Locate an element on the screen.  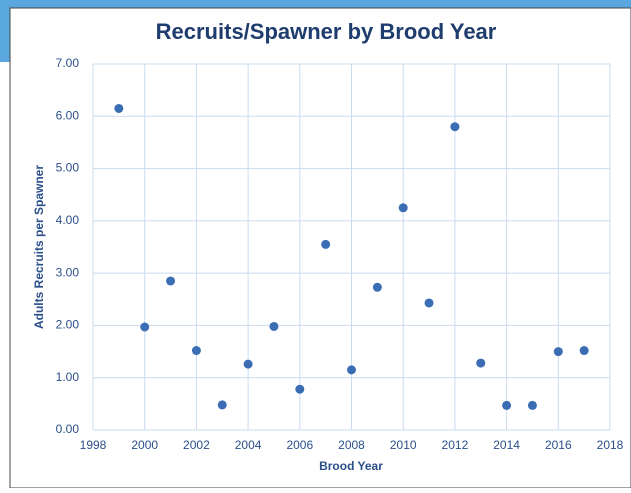
chart-title: Recruits/Spawner by Brood Year is located at coordinates (326, 31).